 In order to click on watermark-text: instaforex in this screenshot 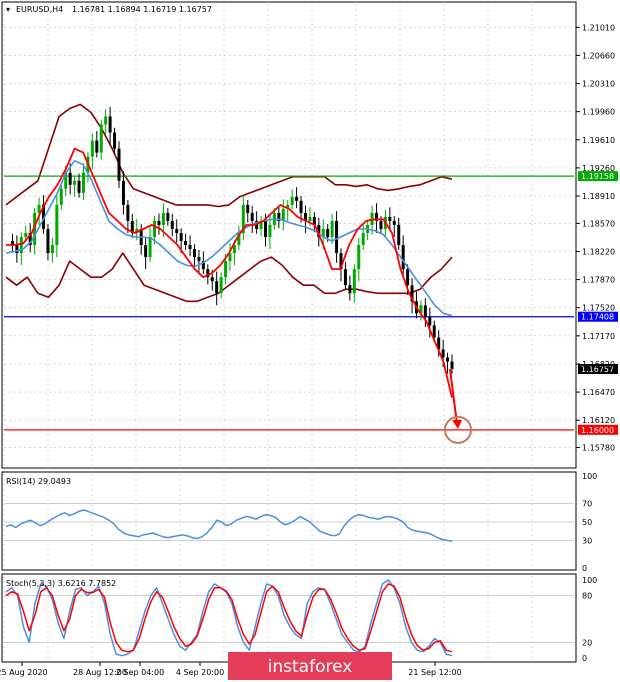, I will do `click(310, 667)`.